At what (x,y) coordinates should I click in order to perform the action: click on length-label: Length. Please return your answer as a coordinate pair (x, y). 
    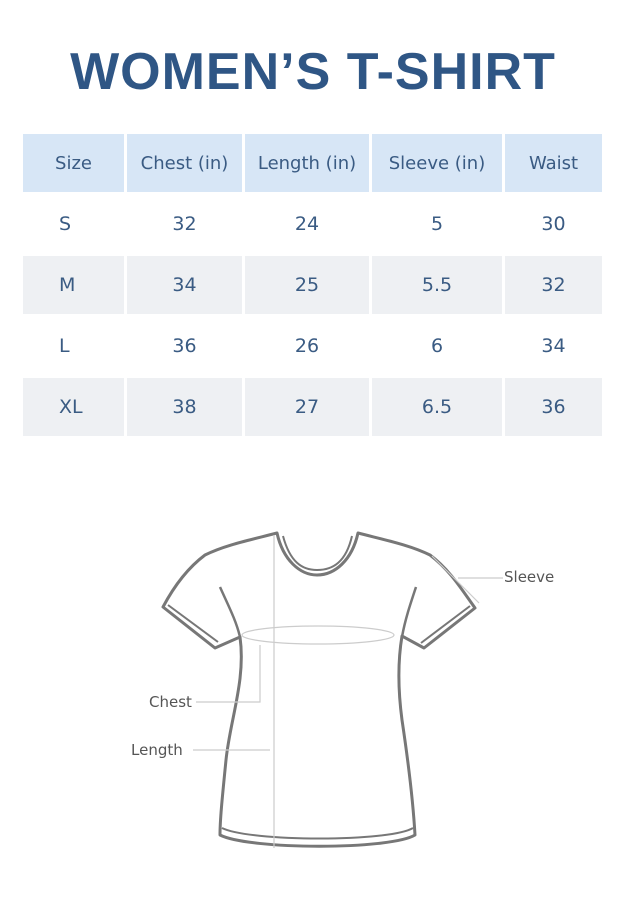
    Looking at the image, I should click on (157, 750).